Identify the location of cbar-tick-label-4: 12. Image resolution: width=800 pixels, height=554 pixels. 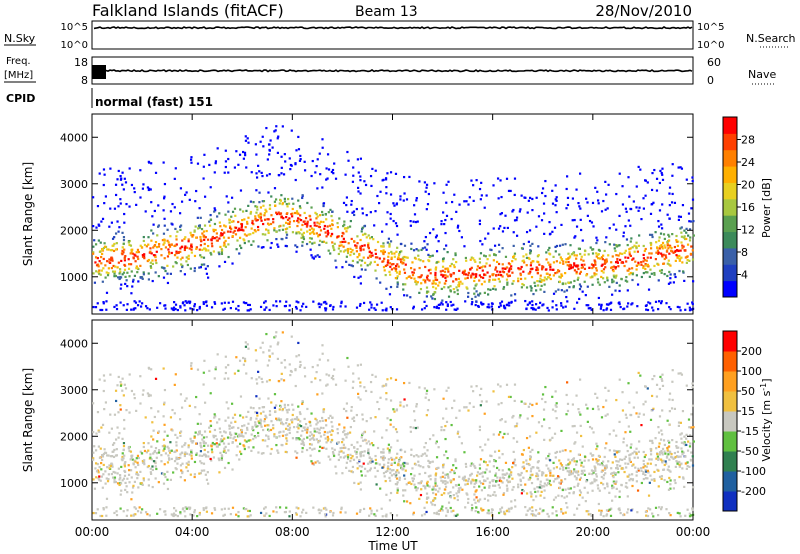
(748, 230).